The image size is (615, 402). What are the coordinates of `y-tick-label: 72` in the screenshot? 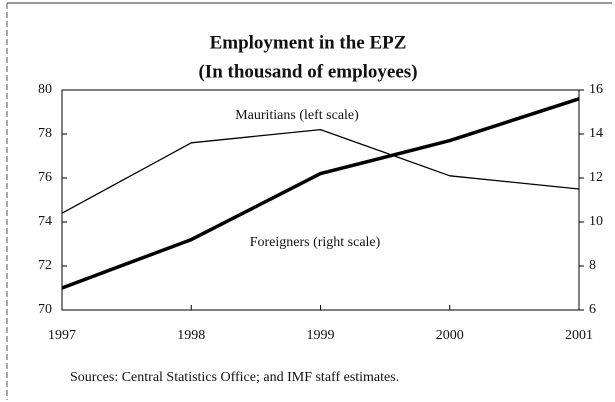 It's located at (45, 265).